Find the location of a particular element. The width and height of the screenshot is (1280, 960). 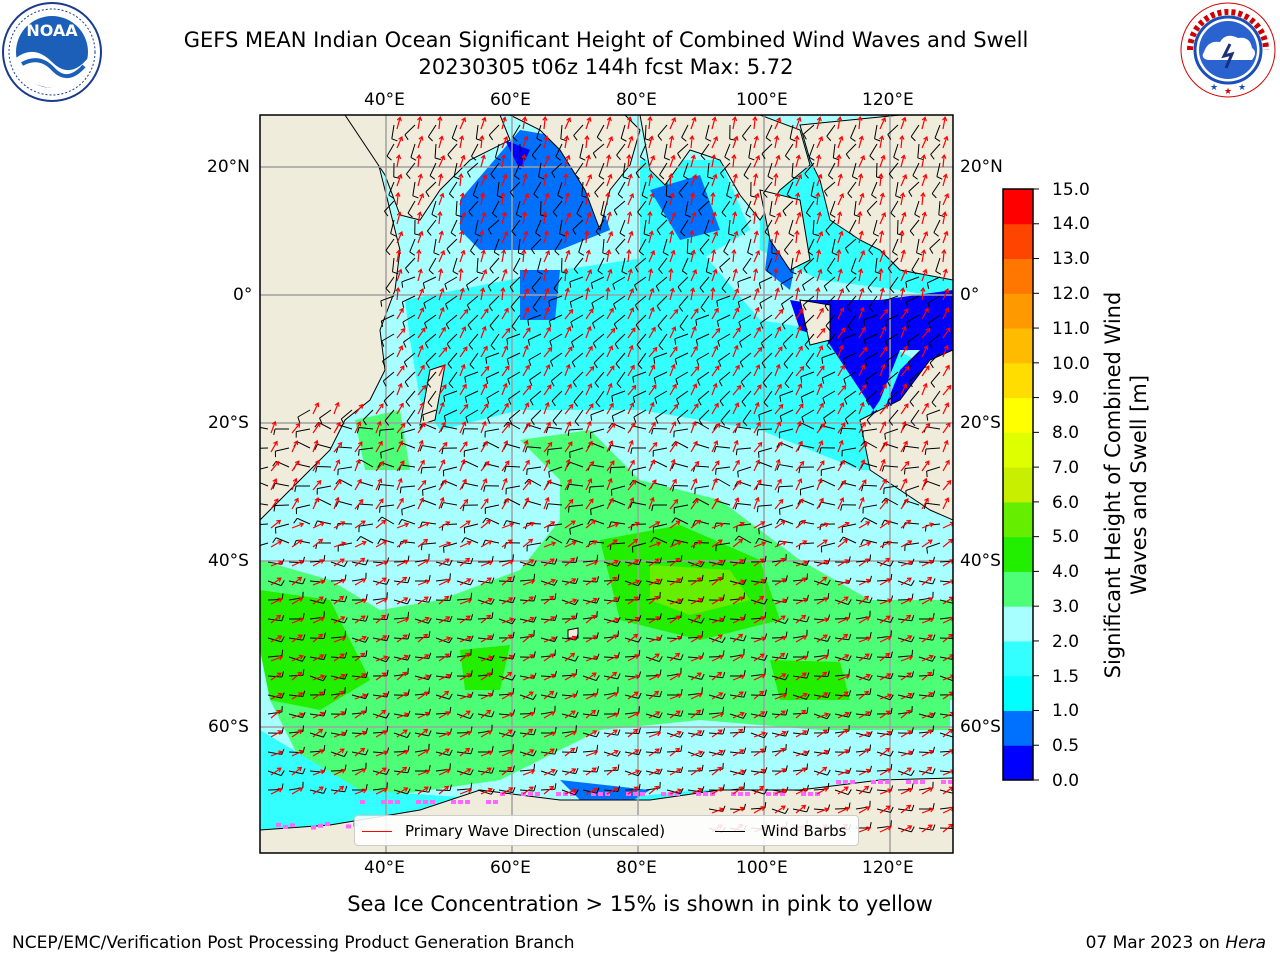

colorbar-tick-label: 1.0 is located at coordinates (1066, 711).